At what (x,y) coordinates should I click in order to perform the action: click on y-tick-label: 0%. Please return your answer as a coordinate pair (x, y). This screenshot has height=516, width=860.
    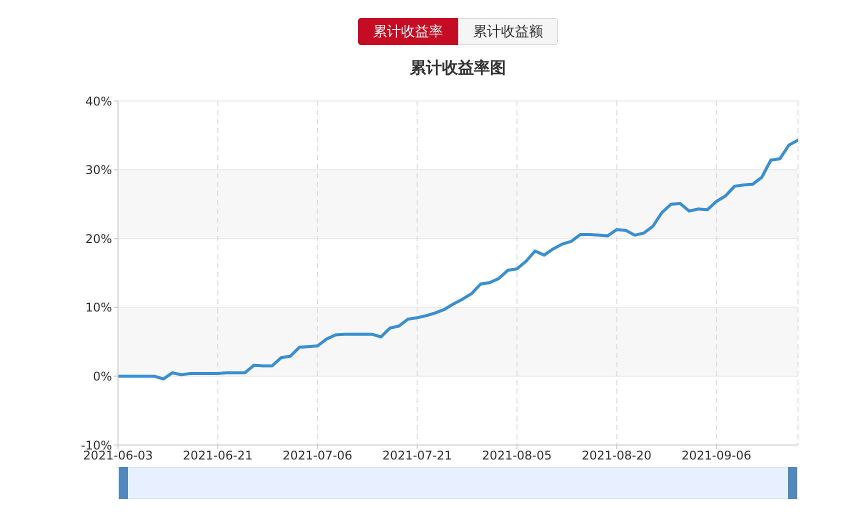
    Looking at the image, I should click on (102, 376).